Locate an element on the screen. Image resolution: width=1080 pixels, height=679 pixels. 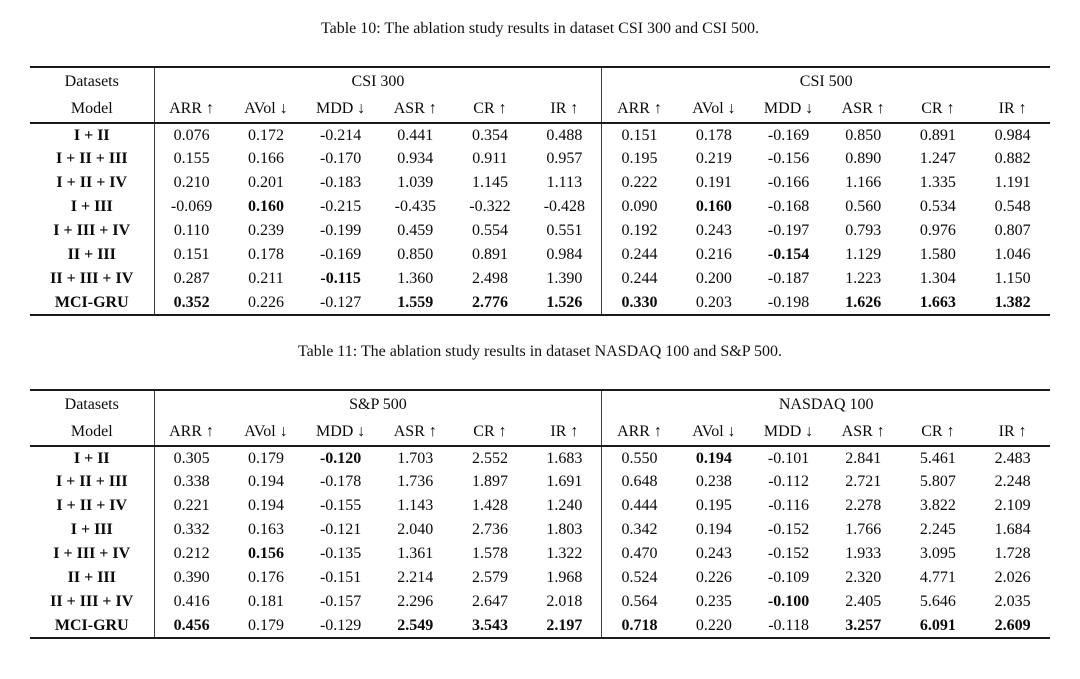
value-cell: 1.803 is located at coordinates (564, 529).